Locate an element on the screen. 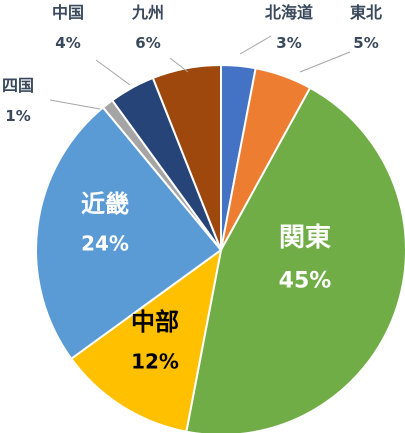 This screenshot has width=405, height=433. slice-label-name: 中部 is located at coordinates (155, 322).